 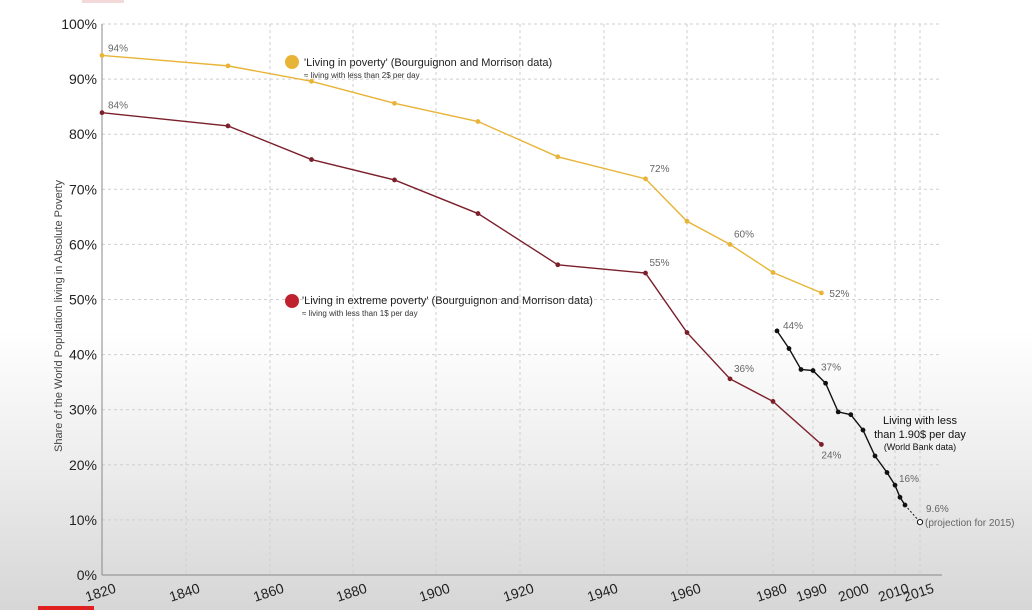 I want to click on world-bank-subtitle: (World Bank data), so click(x=920, y=447).